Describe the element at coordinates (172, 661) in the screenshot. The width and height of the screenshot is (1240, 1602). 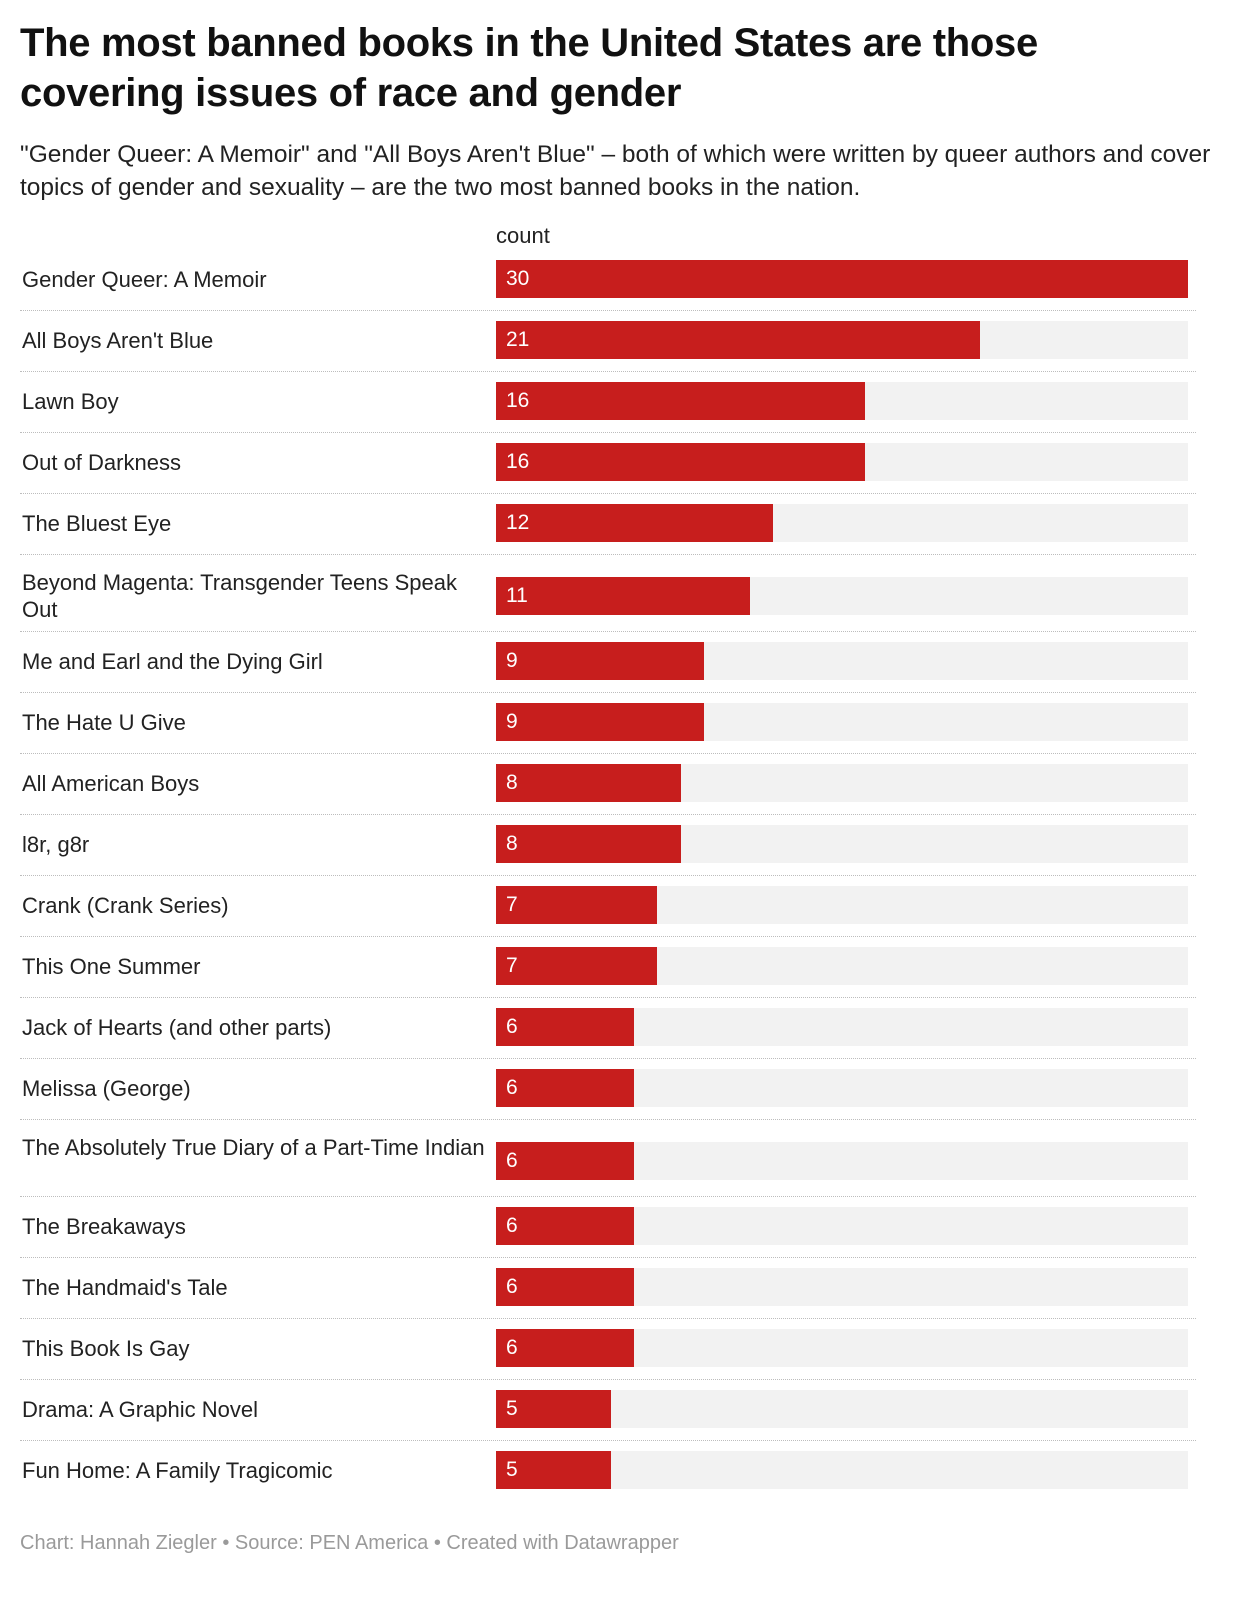
I see `category-label: Me and Earl and the Dying Girl` at that location.